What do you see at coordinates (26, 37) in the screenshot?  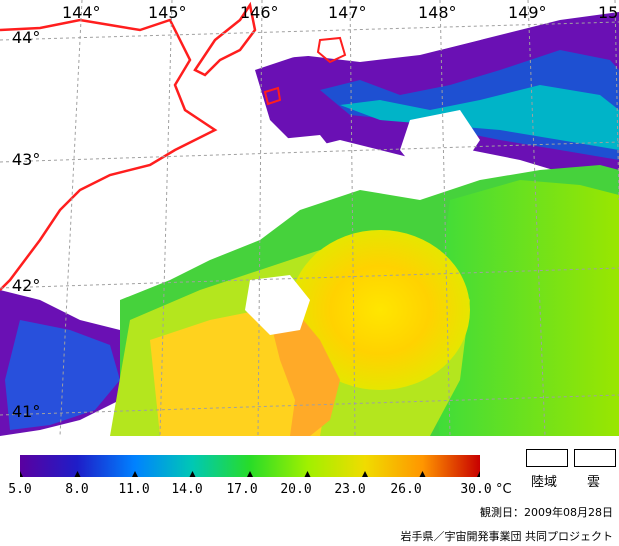 I see `latitude-label: 44°` at bounding box center [26, 37].